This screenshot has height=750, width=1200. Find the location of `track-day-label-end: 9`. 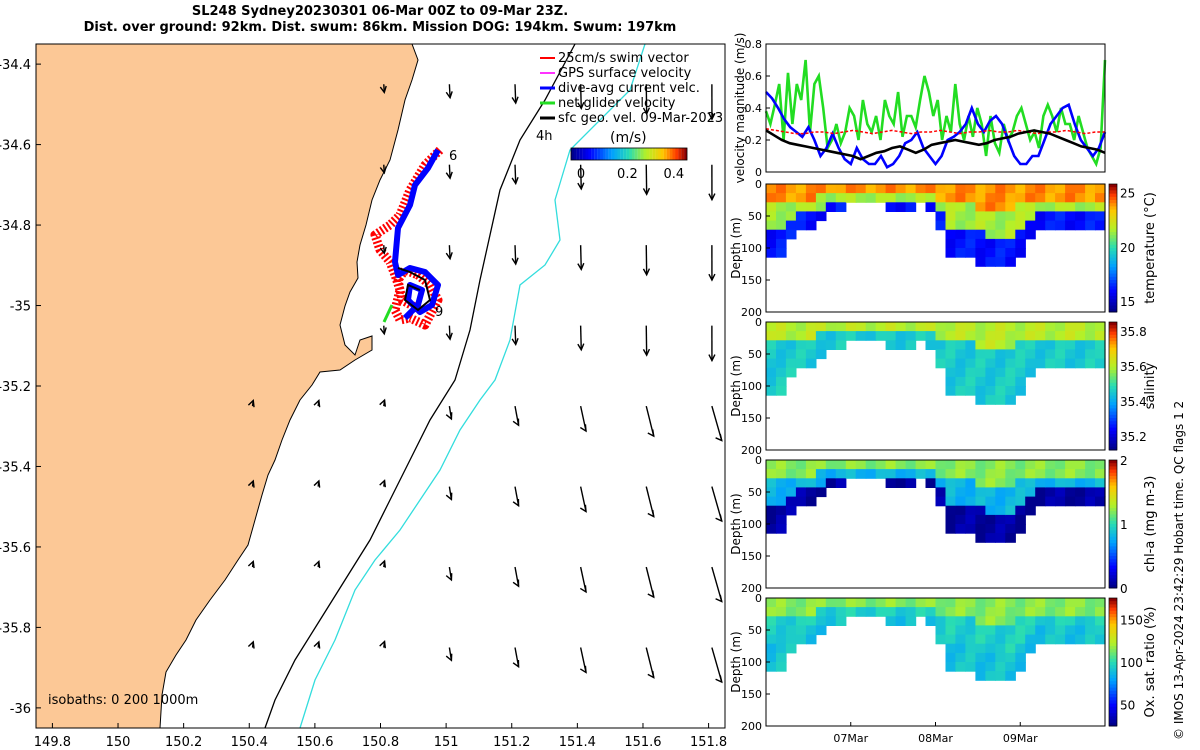

track-day-label-end: 9 is located at coordinates (439, 312).